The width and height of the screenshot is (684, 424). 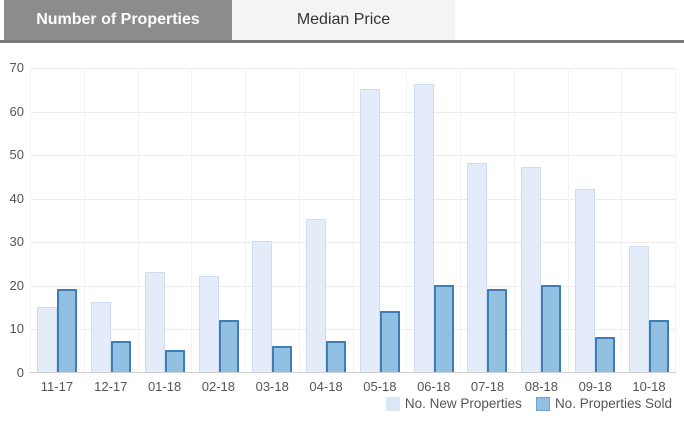 What do you see at coordinates (487, 386) in the screenshot?
I see `x-tick-label-07-18: 07-18` at bounding box center [487, 386].